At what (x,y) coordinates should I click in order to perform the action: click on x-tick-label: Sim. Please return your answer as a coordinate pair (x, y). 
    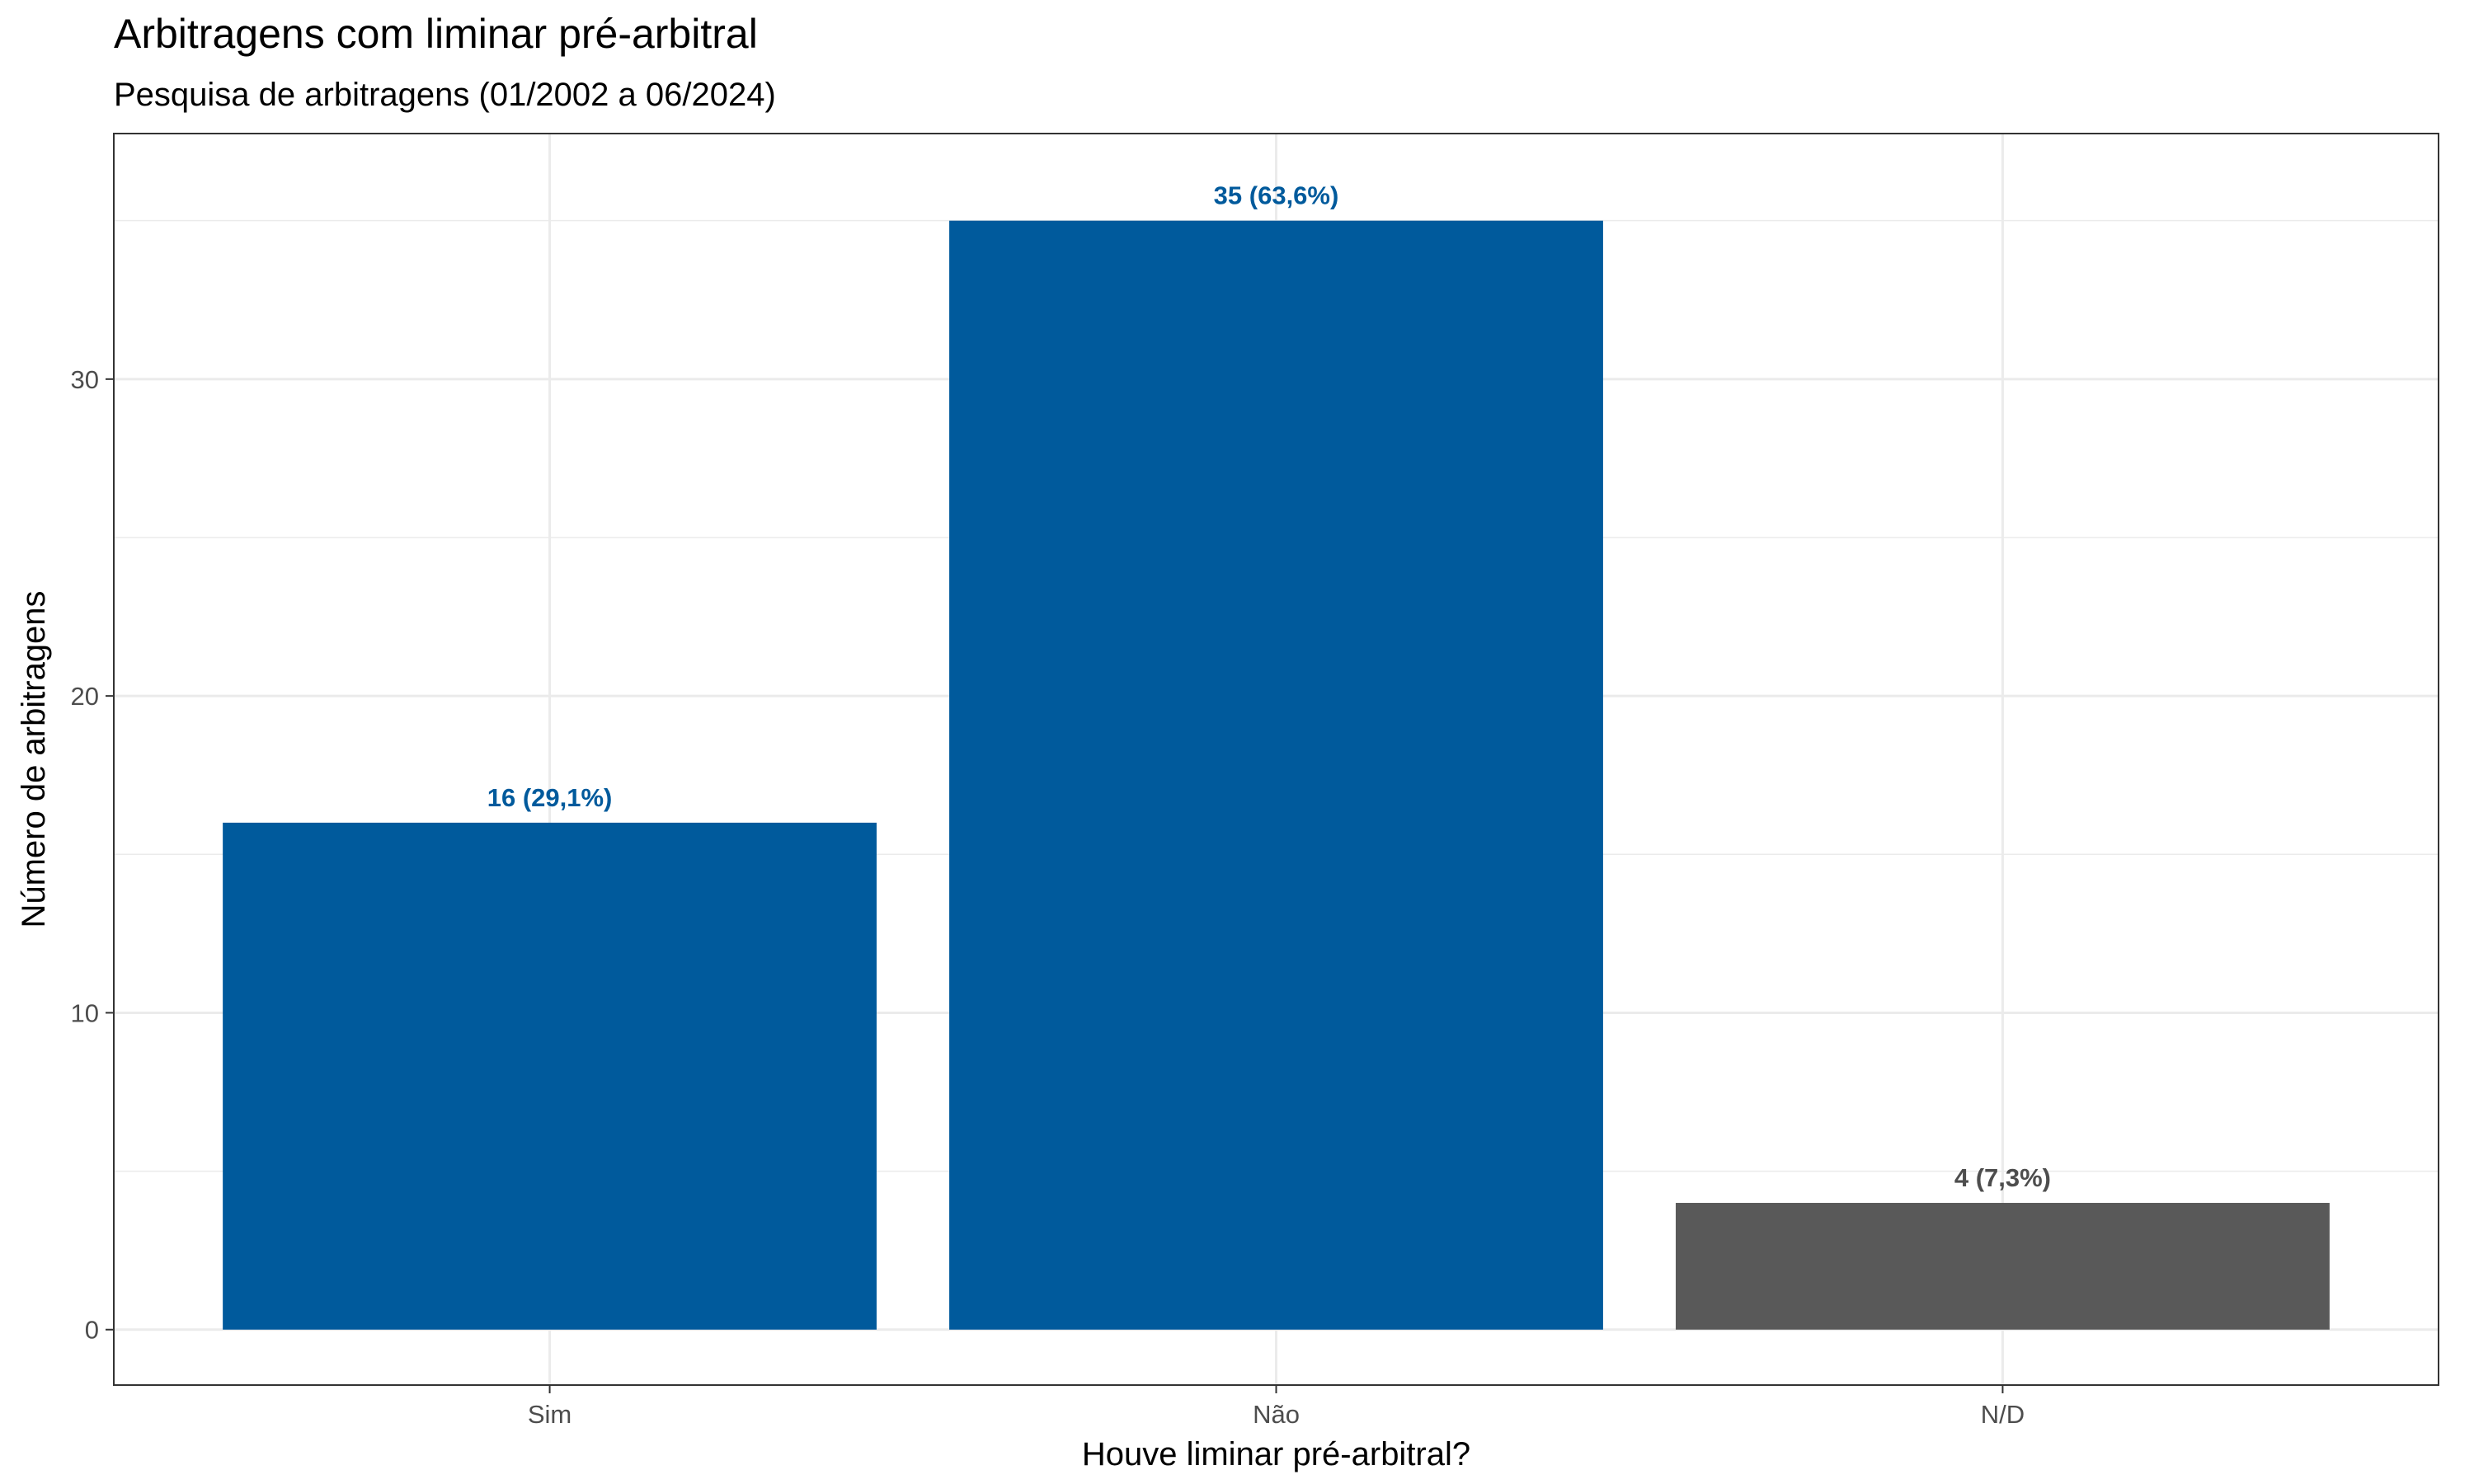
    Looking at the image, I should click on (549, 1414).